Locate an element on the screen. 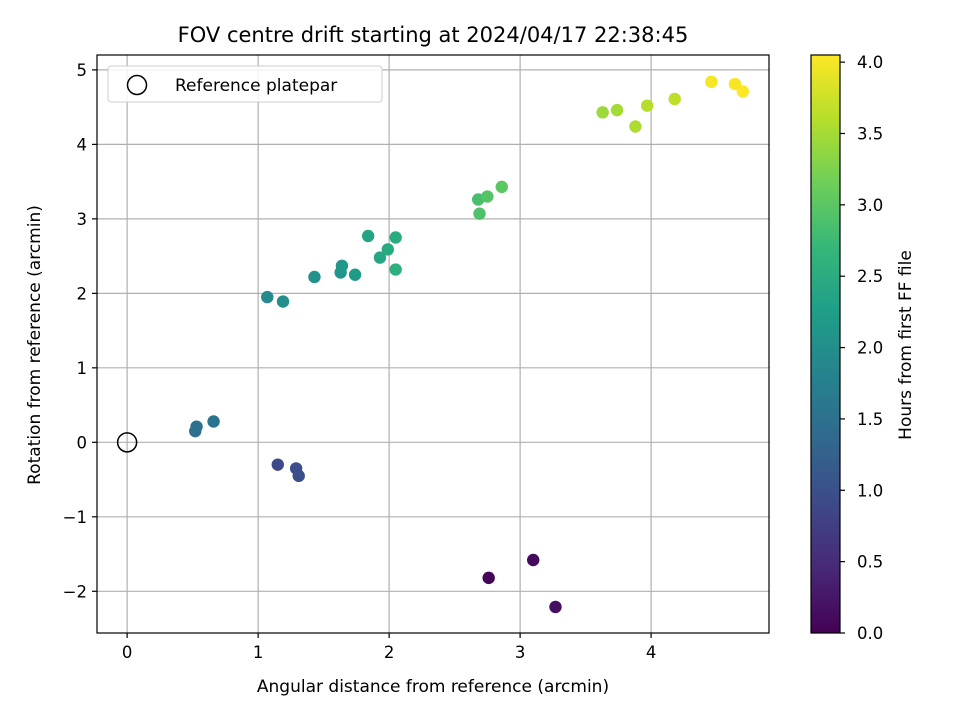  reference-platepar-marker is located at coordinates (127, 442).